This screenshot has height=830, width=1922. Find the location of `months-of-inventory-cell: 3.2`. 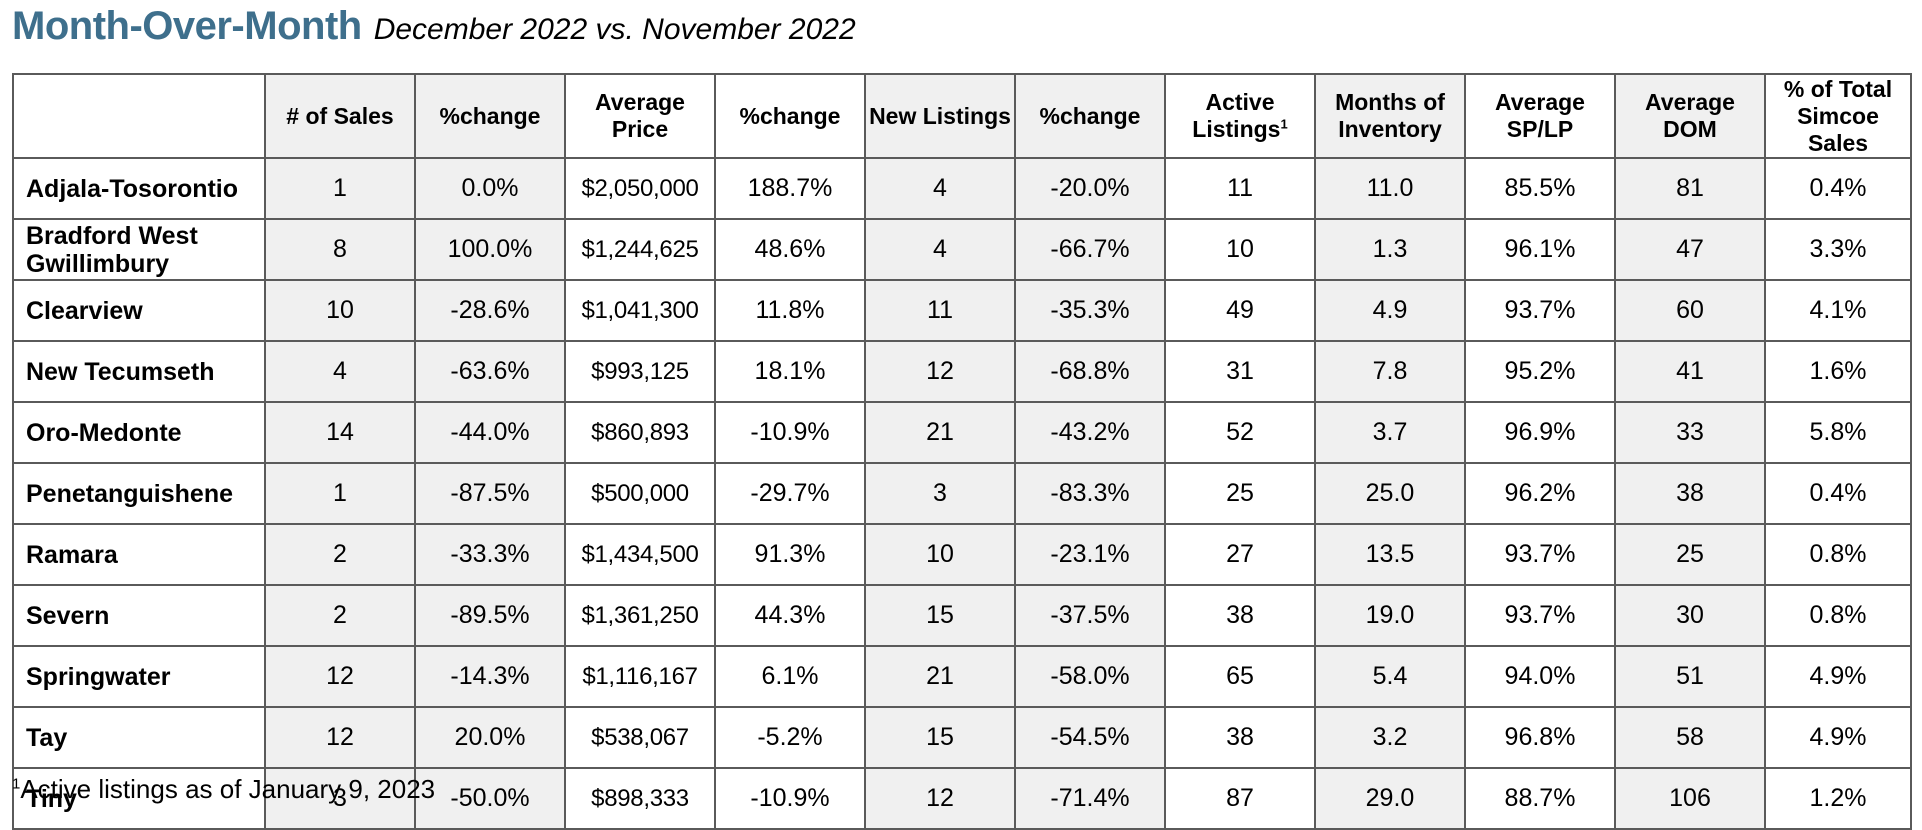

months-of-inventory-cell: 3.2 is located at coordinates (1390, 737).